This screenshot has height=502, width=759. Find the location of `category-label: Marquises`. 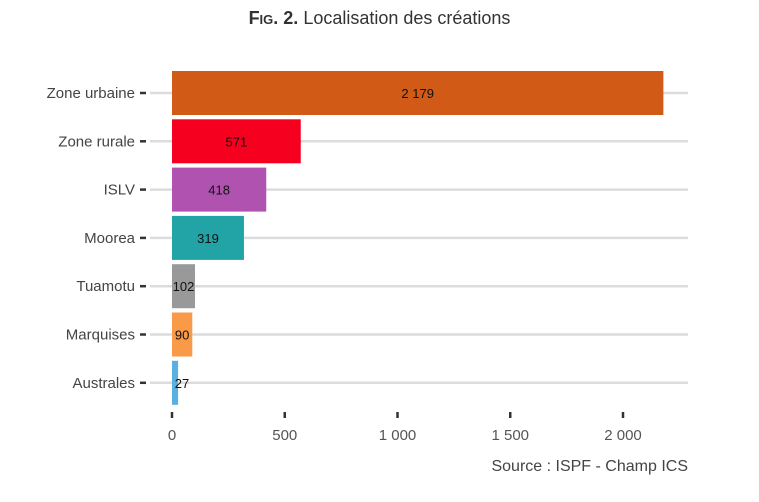

category-label: Marquises is located at coordinates (100, 335).